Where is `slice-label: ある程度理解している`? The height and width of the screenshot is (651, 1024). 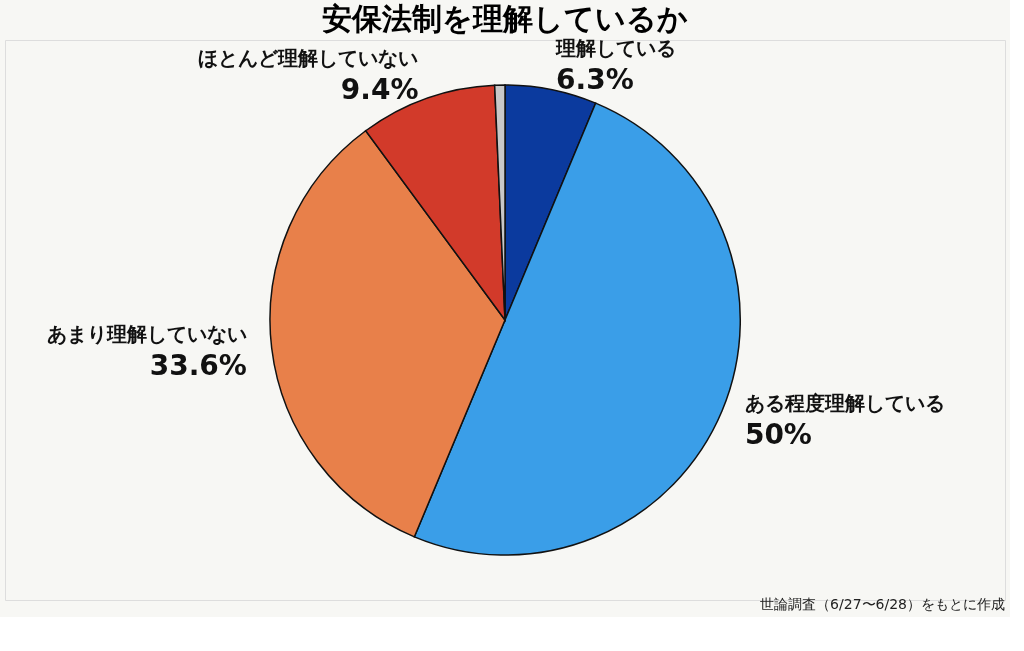 slice-label: ある程度理解している is located at coordinates (844, 403).